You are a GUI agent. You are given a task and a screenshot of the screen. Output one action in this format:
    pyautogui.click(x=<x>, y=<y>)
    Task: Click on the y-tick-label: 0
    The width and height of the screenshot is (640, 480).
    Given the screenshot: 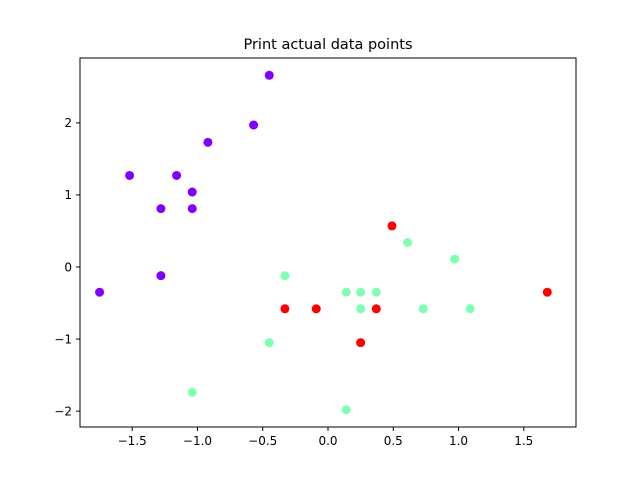 What is the action you would take?
    pyautogui.click(x=68, y=267)
    